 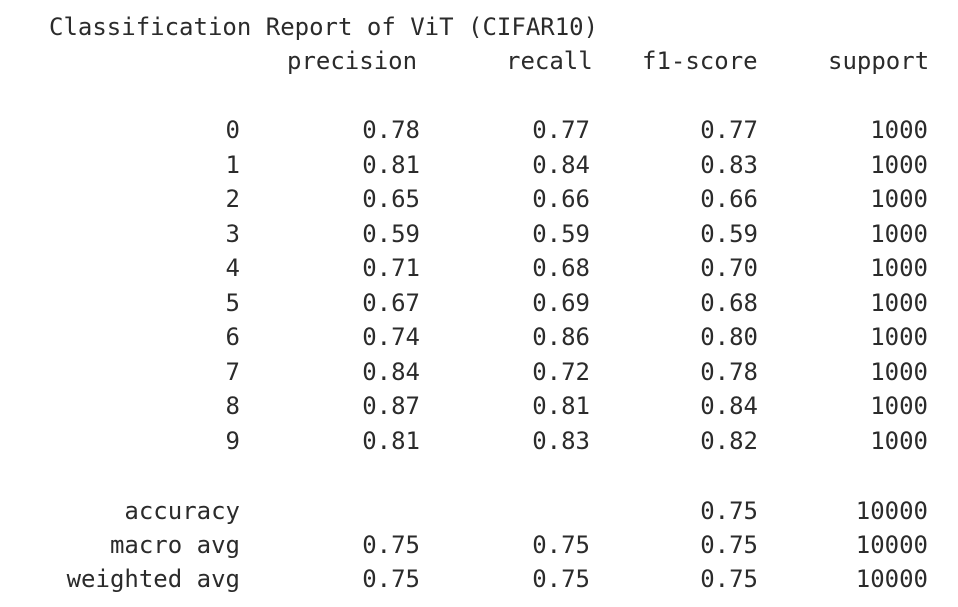 I want to click on row-label: 0, so click(x=232, y=130).